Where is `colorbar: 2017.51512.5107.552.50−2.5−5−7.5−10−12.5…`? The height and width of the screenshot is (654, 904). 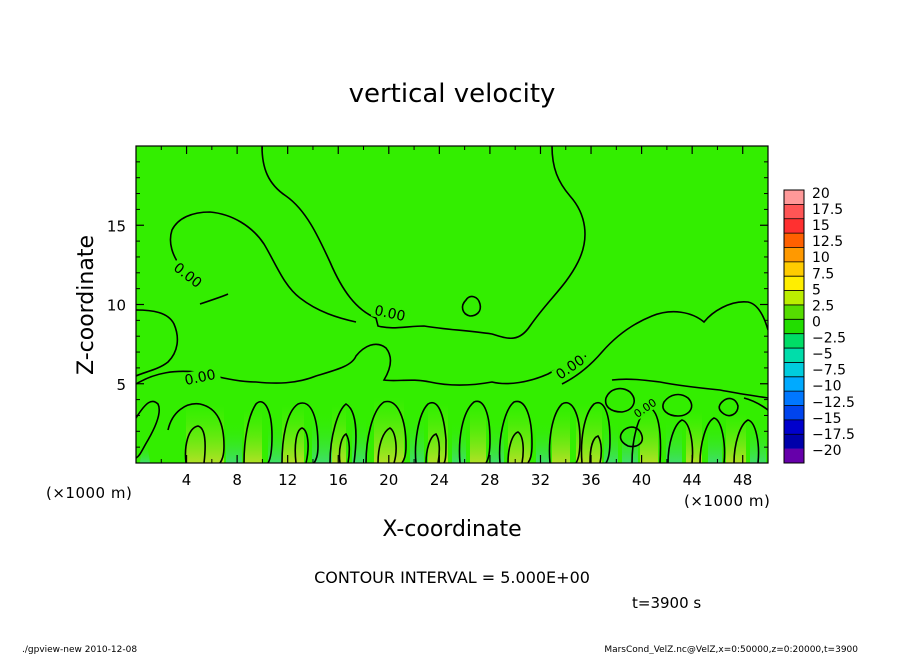
colorbar: 2017.51512.5107.552.50−2.5−5−7.5−10−12.5… is located at coordinates (819, 325).